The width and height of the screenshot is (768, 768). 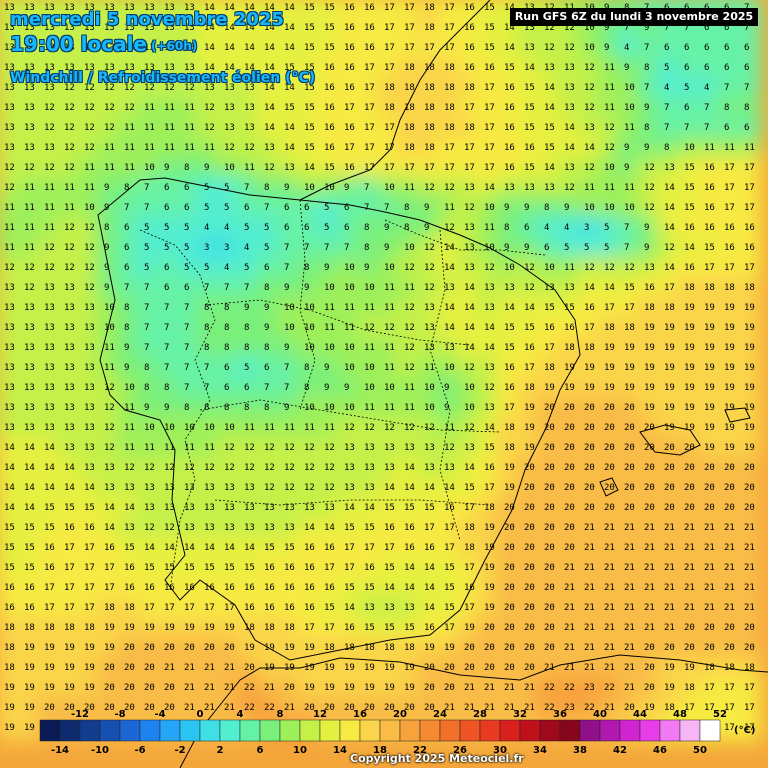 What do you see at coordinates (226, 228) in the screenshot?
I see `grid-value: 4` at bounding box center [226, 228].